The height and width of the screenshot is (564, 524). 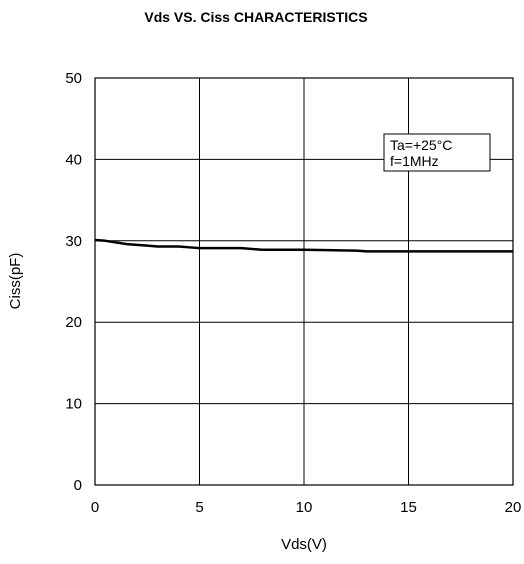 I want to click on y-tick-label: 20, so click(x=73, y=322).